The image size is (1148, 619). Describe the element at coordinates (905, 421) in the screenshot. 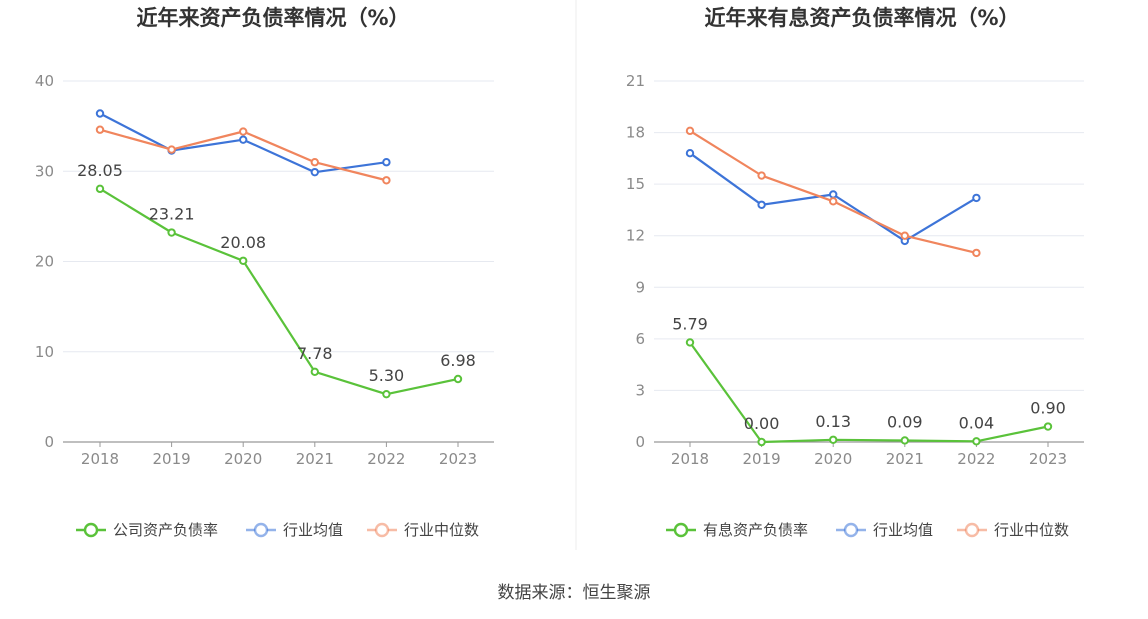

I see `data-label: 0.09` at that location.